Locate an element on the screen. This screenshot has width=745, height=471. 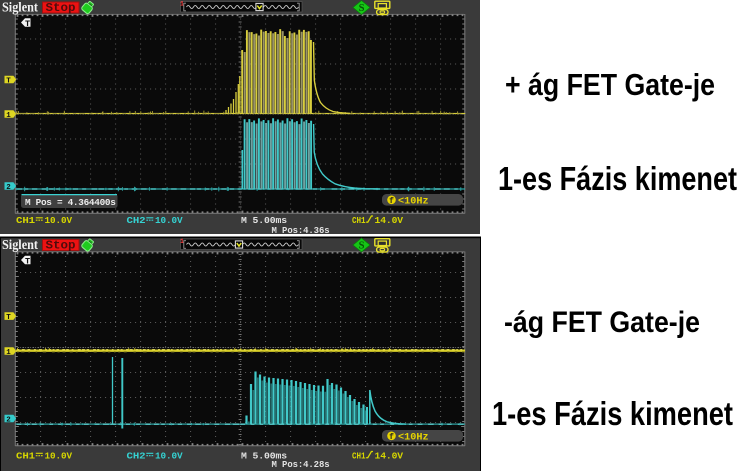
svg-text: -ág FET Gate-je is located at coordinates (602, 322).